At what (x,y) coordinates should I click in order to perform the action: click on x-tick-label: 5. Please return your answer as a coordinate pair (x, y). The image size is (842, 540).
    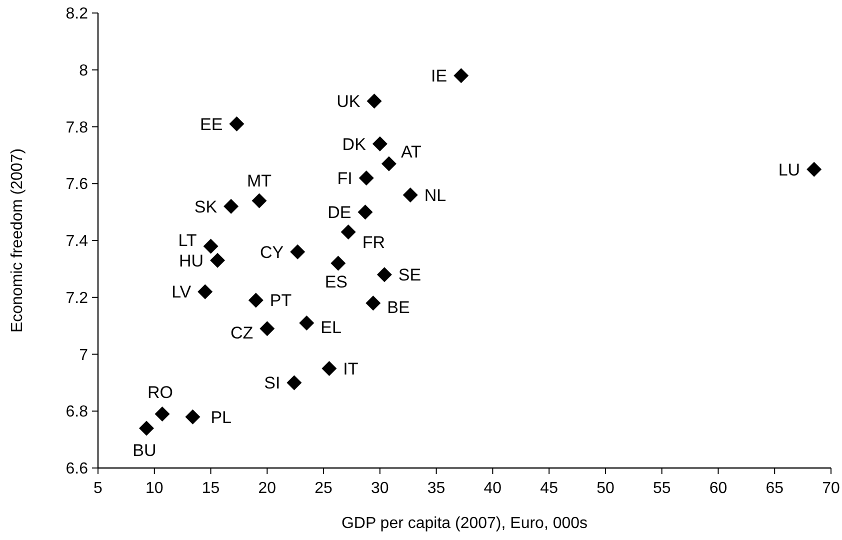
    Looking at the image, I should click on (98, 488).